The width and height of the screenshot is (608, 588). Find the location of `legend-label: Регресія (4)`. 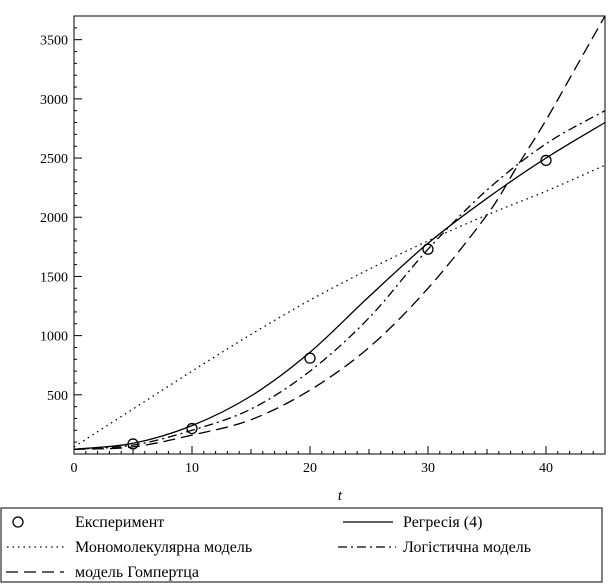

legend-label: Регресія (4) is located at coordinates (442, 522).